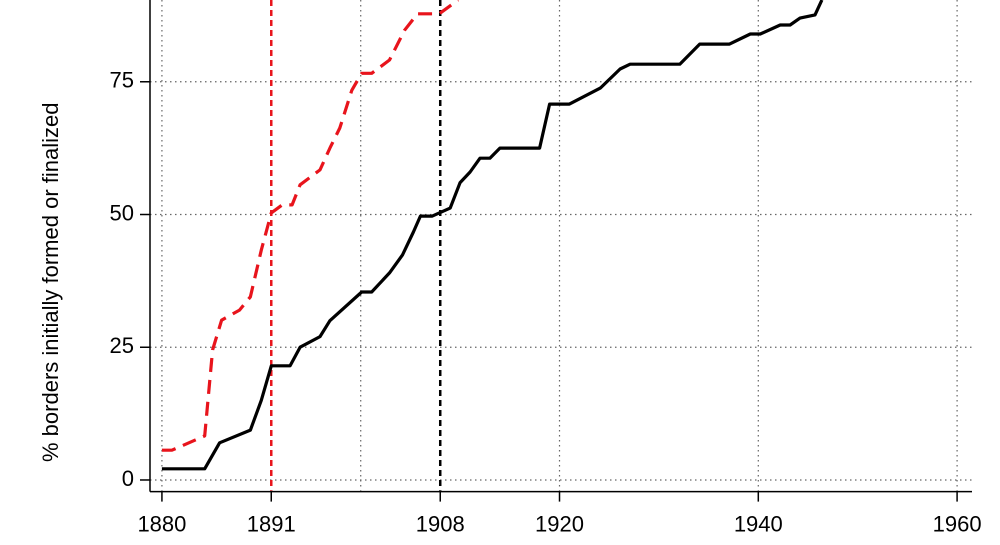  I want to click on y-tick-label: 0, so click(128, 478).